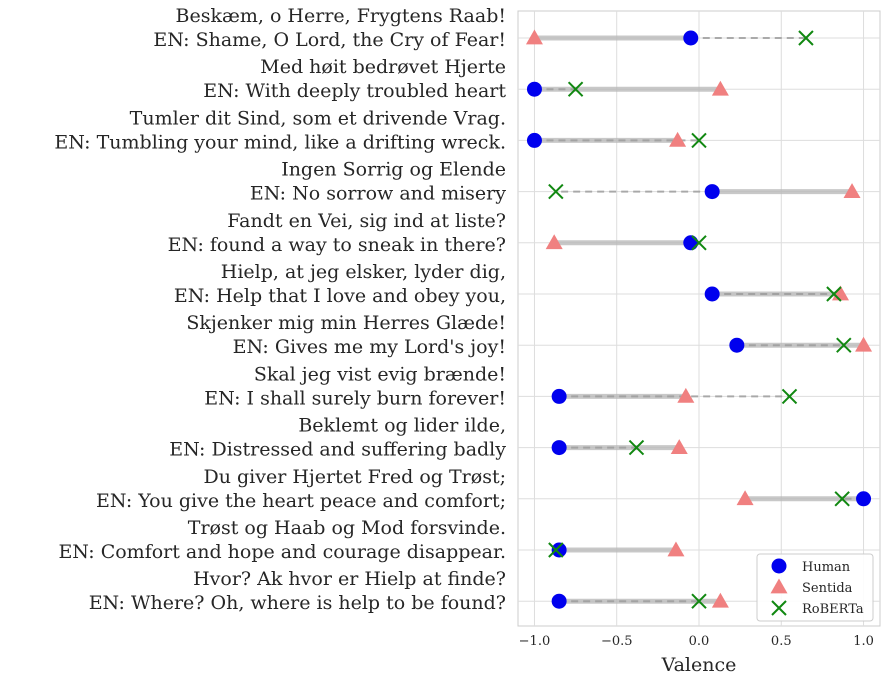 Image resolution: width=889 pixels, height=686 pixels. Describe the element at coordinates (833, 609) in the screenshot. I see `legend-label: RoBERTa` at that location.